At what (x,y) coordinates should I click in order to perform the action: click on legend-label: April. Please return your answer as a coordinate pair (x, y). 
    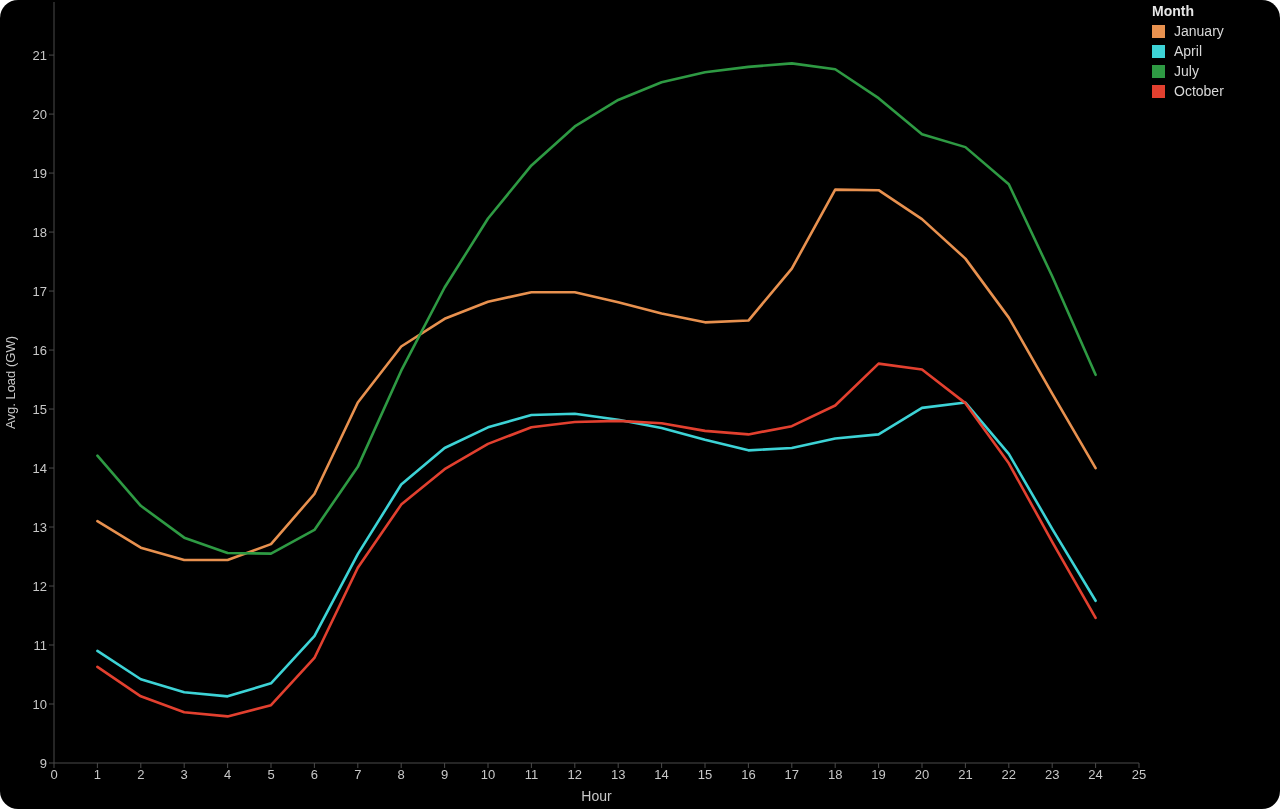
    Looking at the image, I should click on (1188, 51).